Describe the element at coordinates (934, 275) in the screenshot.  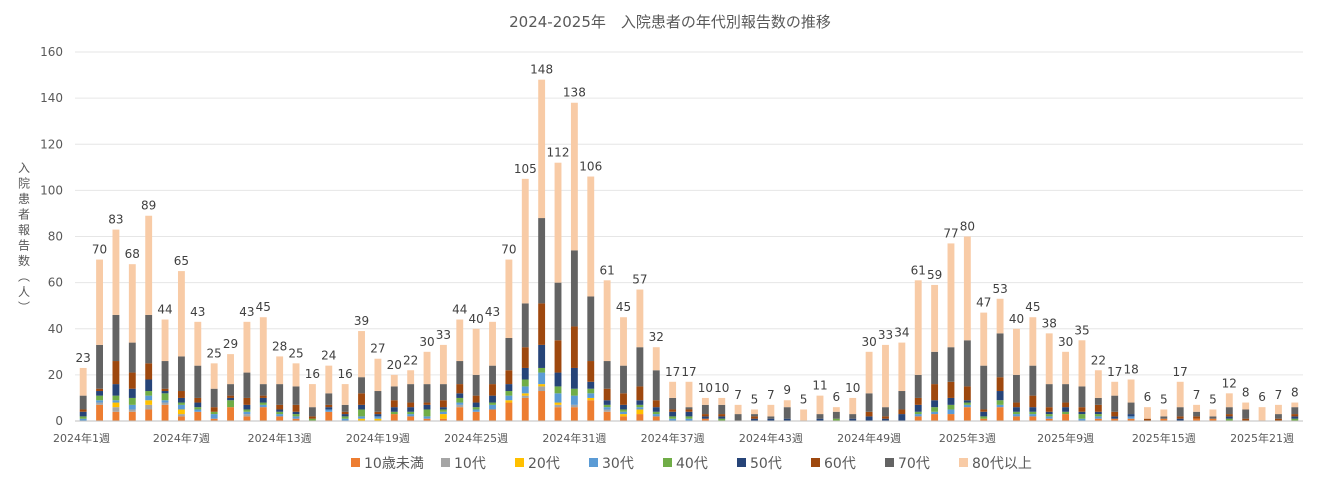
I see `data-label-total: 59` at that location.